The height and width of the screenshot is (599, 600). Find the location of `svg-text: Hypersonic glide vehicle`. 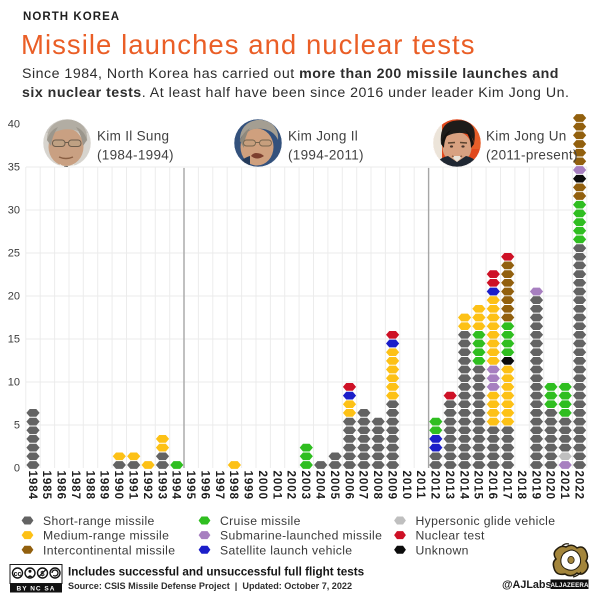

svg-text: Hypersonic glide vehicle is located at coordinates (486, 521).